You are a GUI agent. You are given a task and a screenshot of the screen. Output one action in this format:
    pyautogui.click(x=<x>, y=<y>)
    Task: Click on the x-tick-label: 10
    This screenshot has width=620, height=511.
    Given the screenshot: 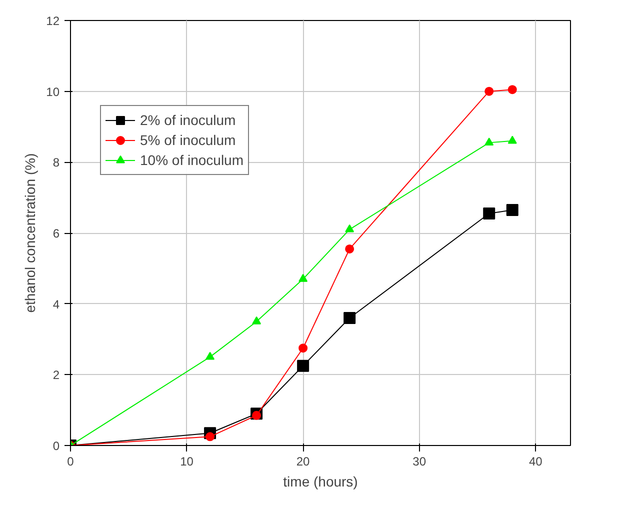 What is the action you would take?
    pyautogui.click(x=187, y=461)
    